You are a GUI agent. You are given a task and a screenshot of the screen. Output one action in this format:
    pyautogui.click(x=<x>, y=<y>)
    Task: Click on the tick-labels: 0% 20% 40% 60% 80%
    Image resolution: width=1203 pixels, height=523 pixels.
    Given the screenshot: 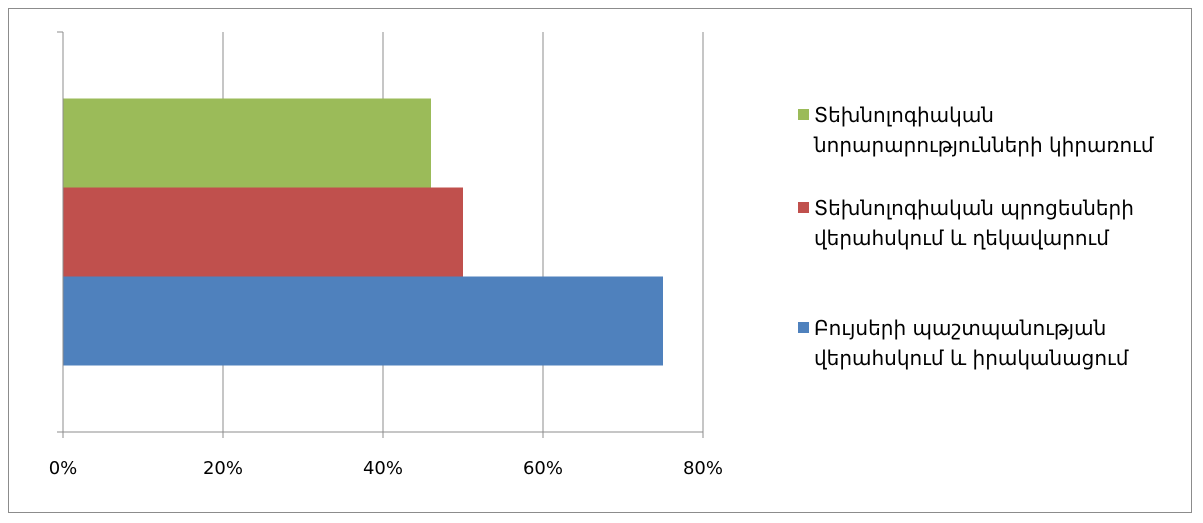 What is the action you would take?
    pyautogui.click(x=386, y=468)
    